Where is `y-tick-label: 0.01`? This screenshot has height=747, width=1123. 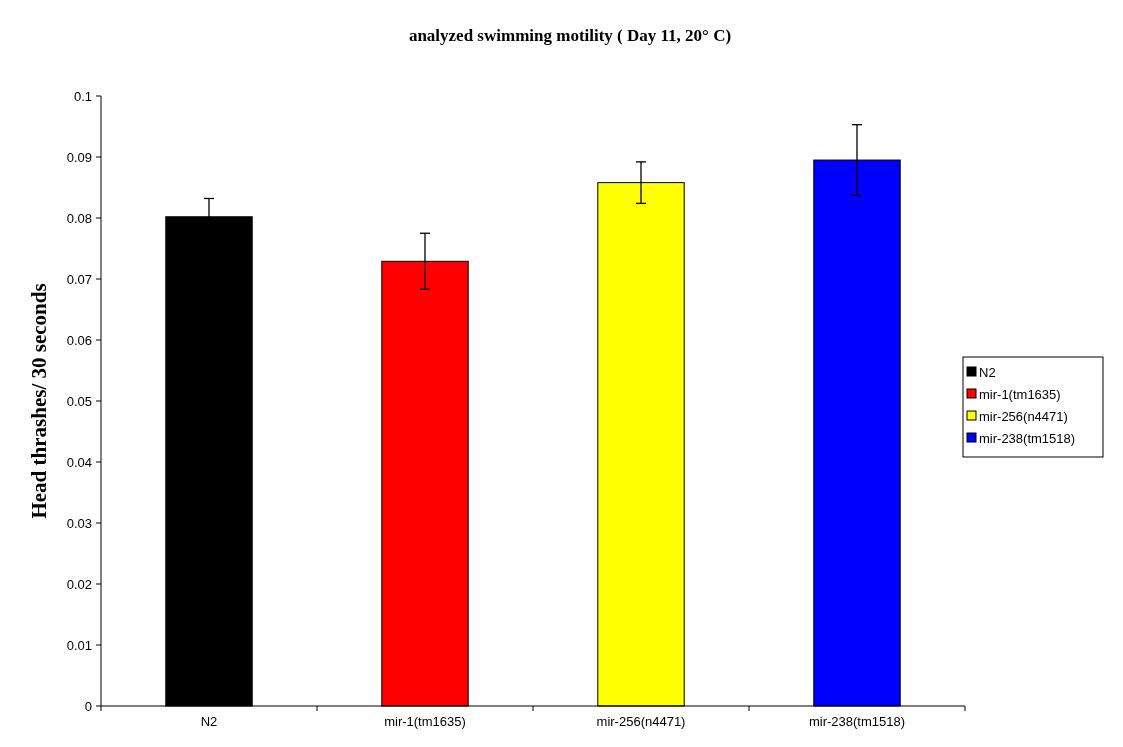
y-tick-label: 0.01 is located at coordinates (79, 645).